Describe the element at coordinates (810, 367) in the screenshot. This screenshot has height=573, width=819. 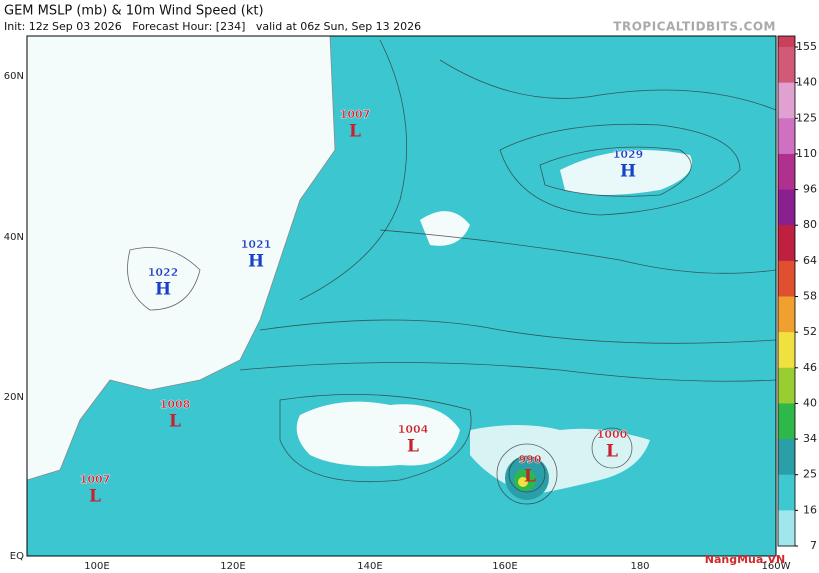
I see `colorbar-label: 46` at that location.